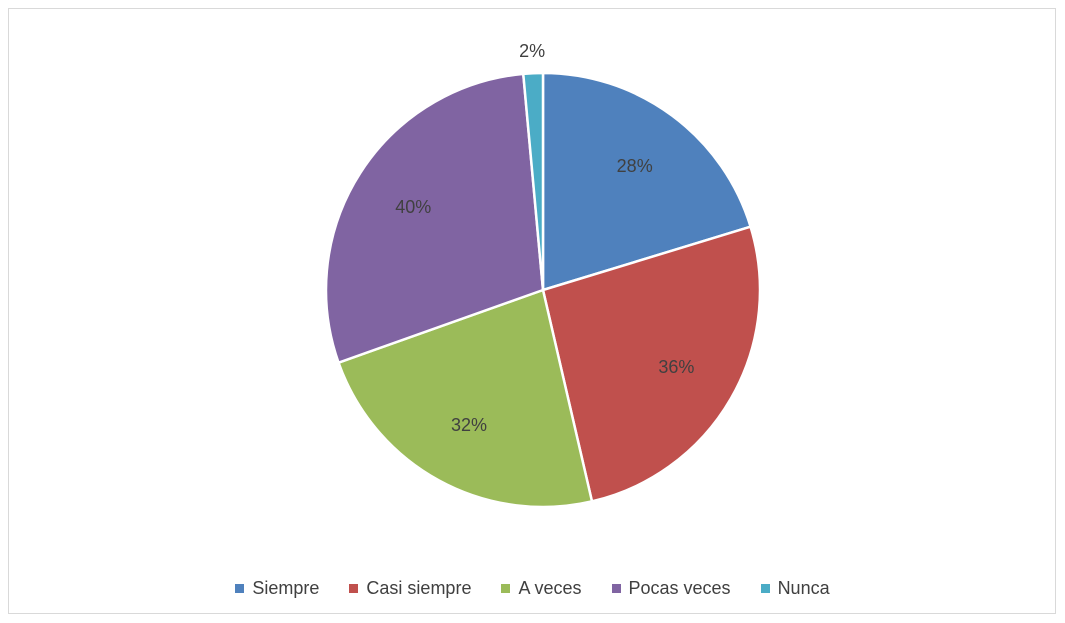 The width and height of the screenshot is (1065, 623). What do you see at coordinates (676, 367) in the screenshot?
I see `data-label-casi-siempre: 36%` at bounding box center [676, 367].